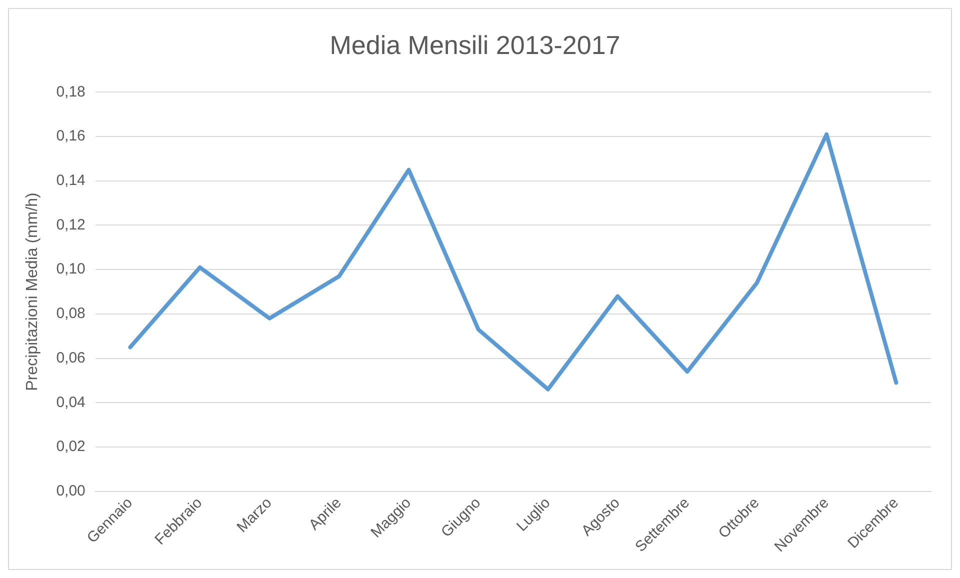 This screenshot has width=960, height=578. Describe the element at coordinates (71, 269) in the screenshot. I see `y-tick-label: 0,10` at that location.